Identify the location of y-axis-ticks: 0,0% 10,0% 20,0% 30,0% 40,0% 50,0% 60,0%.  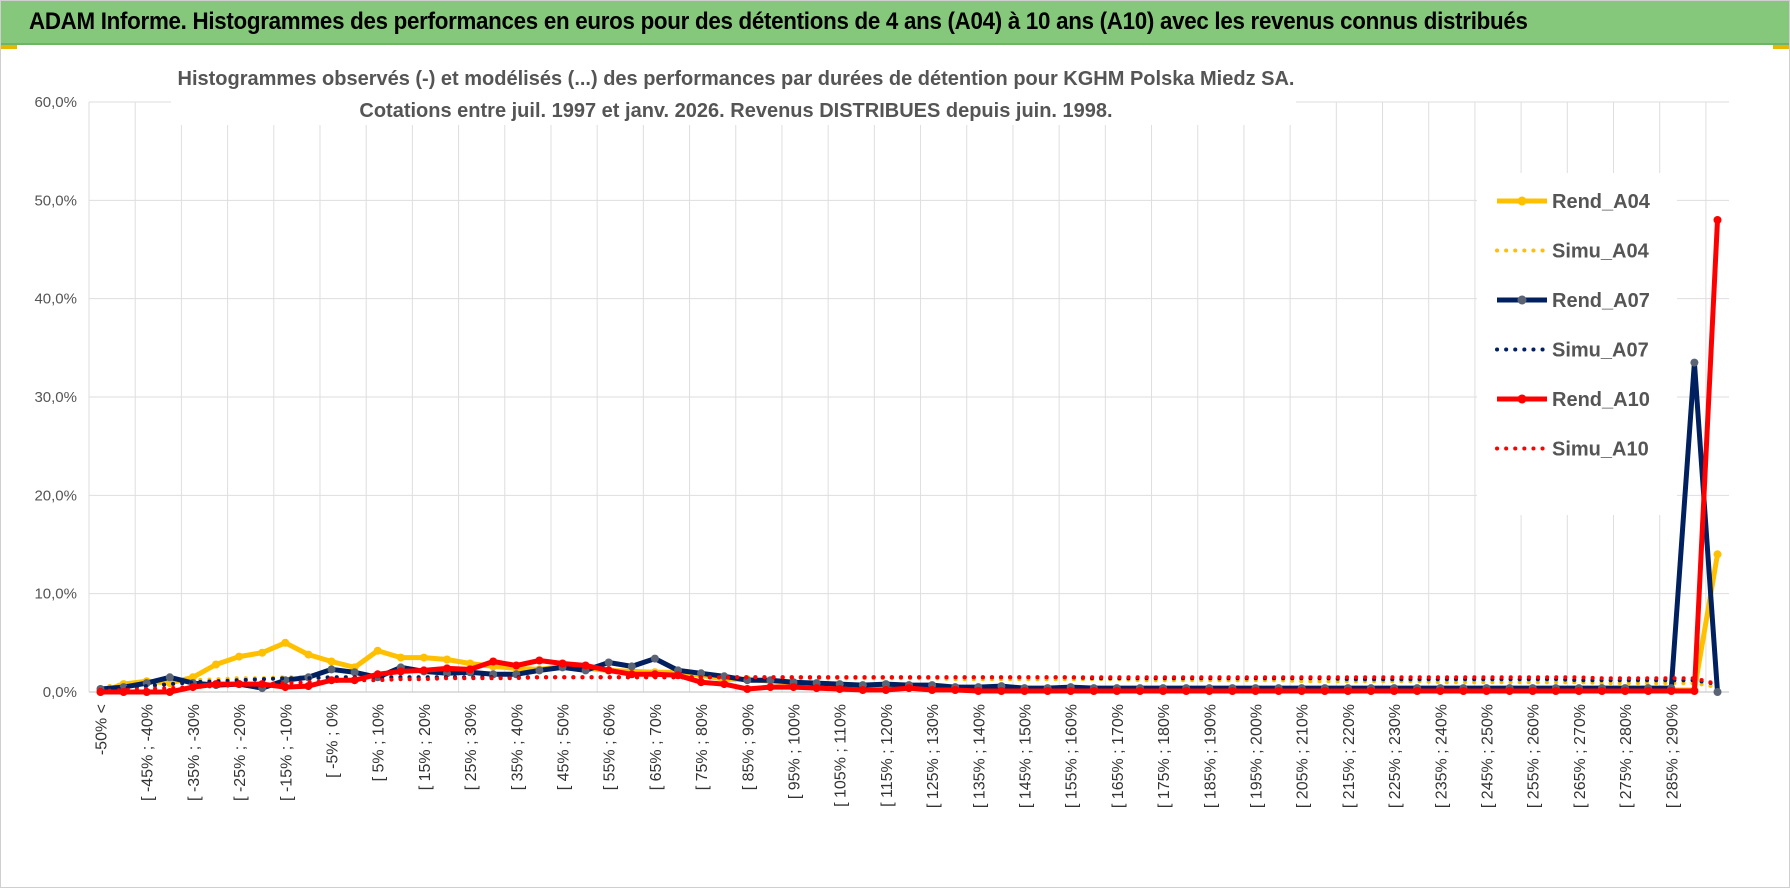
(55, 397).